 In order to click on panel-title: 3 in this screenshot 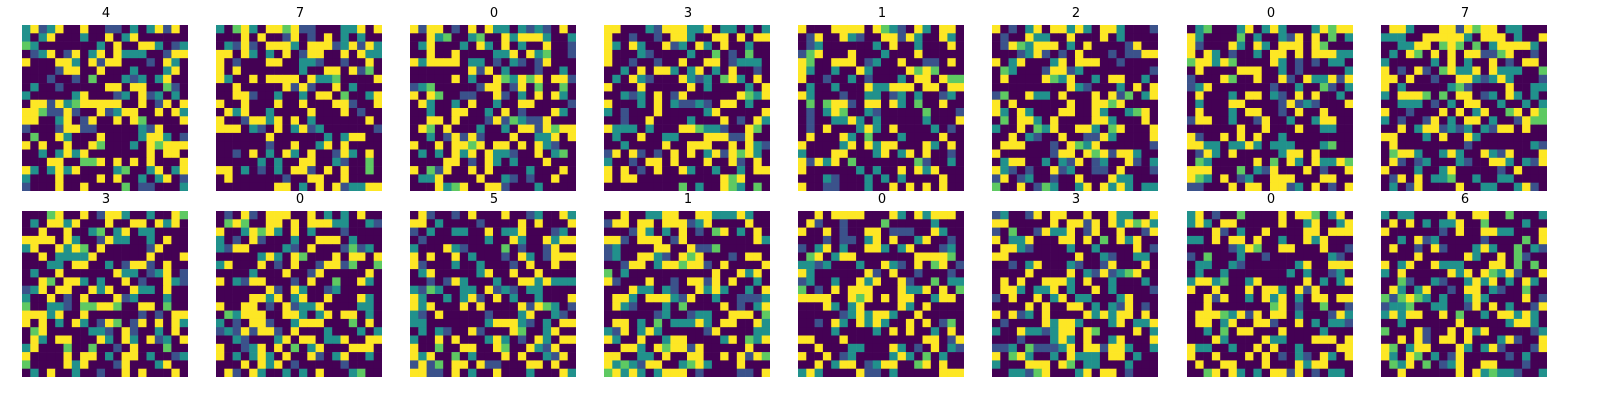, I will do `click(106, 199)`.